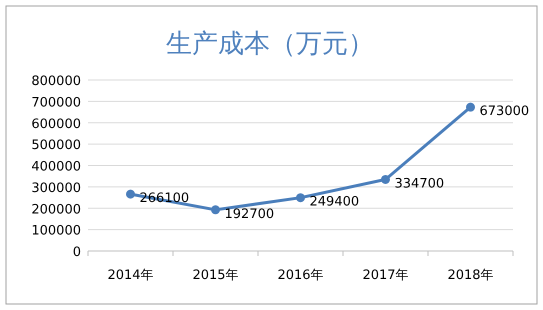 Image resolution: width=543 pixels, height=310 pixels. What do you see at coordinates (130, 275) in the screenshot?
I see `x-tick-label: 2014年` at bounding box center [130, 275].